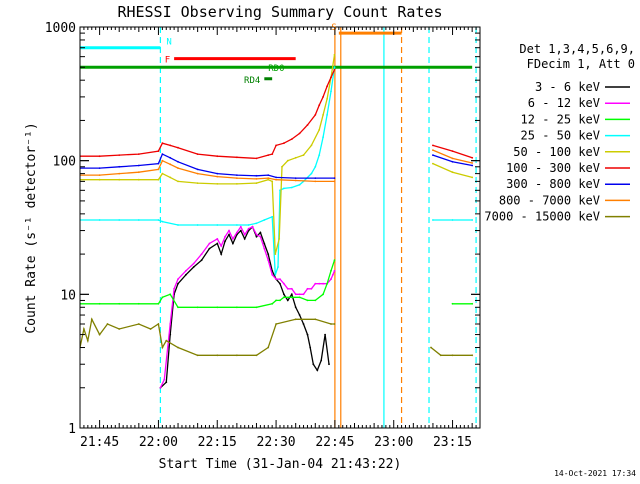 Image resolution: width=640 pixels, height=484 pixels. What do you see at coordinates (553, 168) in the screenshot?
I see `legend-label-5: 100 - 300 keV` at bounding box center [553, 168].